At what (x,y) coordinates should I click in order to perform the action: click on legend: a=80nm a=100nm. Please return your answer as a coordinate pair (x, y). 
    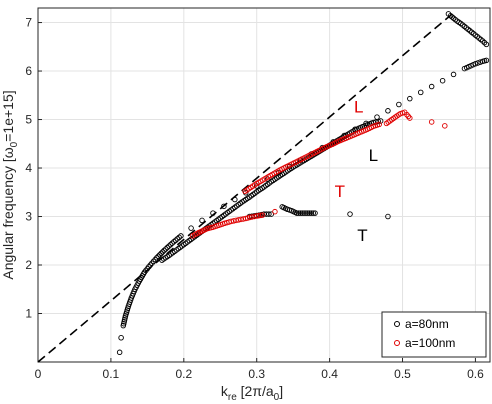
    Looking at the image, I should click on (434, 334).